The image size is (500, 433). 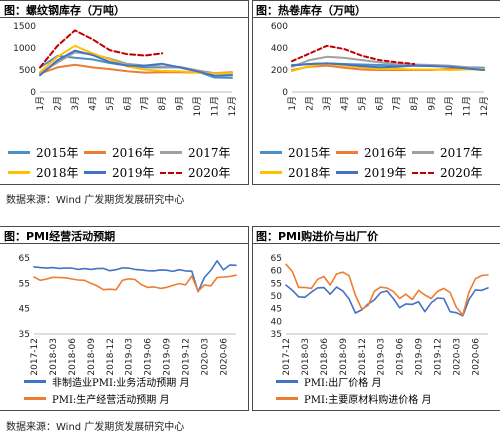 I want to click on y-tick-label: 400, so click(x=279, y=49).